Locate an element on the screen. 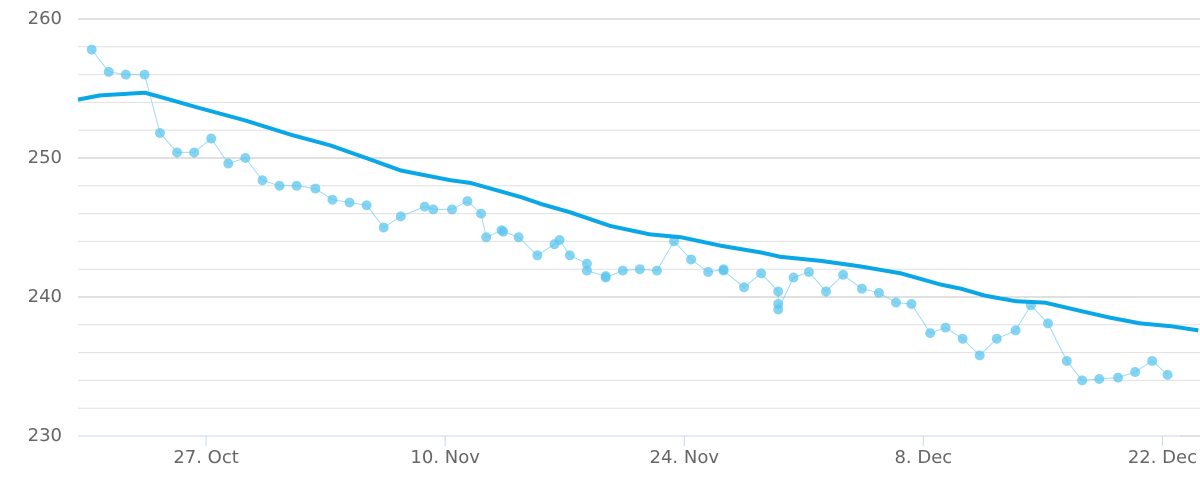 Image resolution: width=1200 pixels, height=500 pixels. x-tick-label: 27. Oct is located at coordinates (205, 457).